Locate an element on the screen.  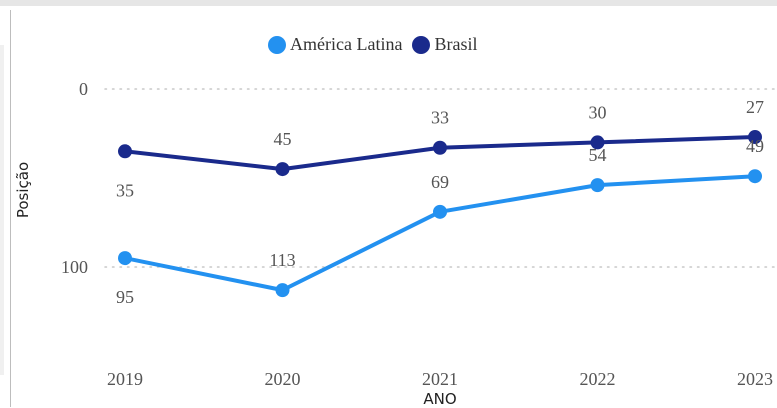
x-tick-label: 2023 is located at coordinates (755, 379).